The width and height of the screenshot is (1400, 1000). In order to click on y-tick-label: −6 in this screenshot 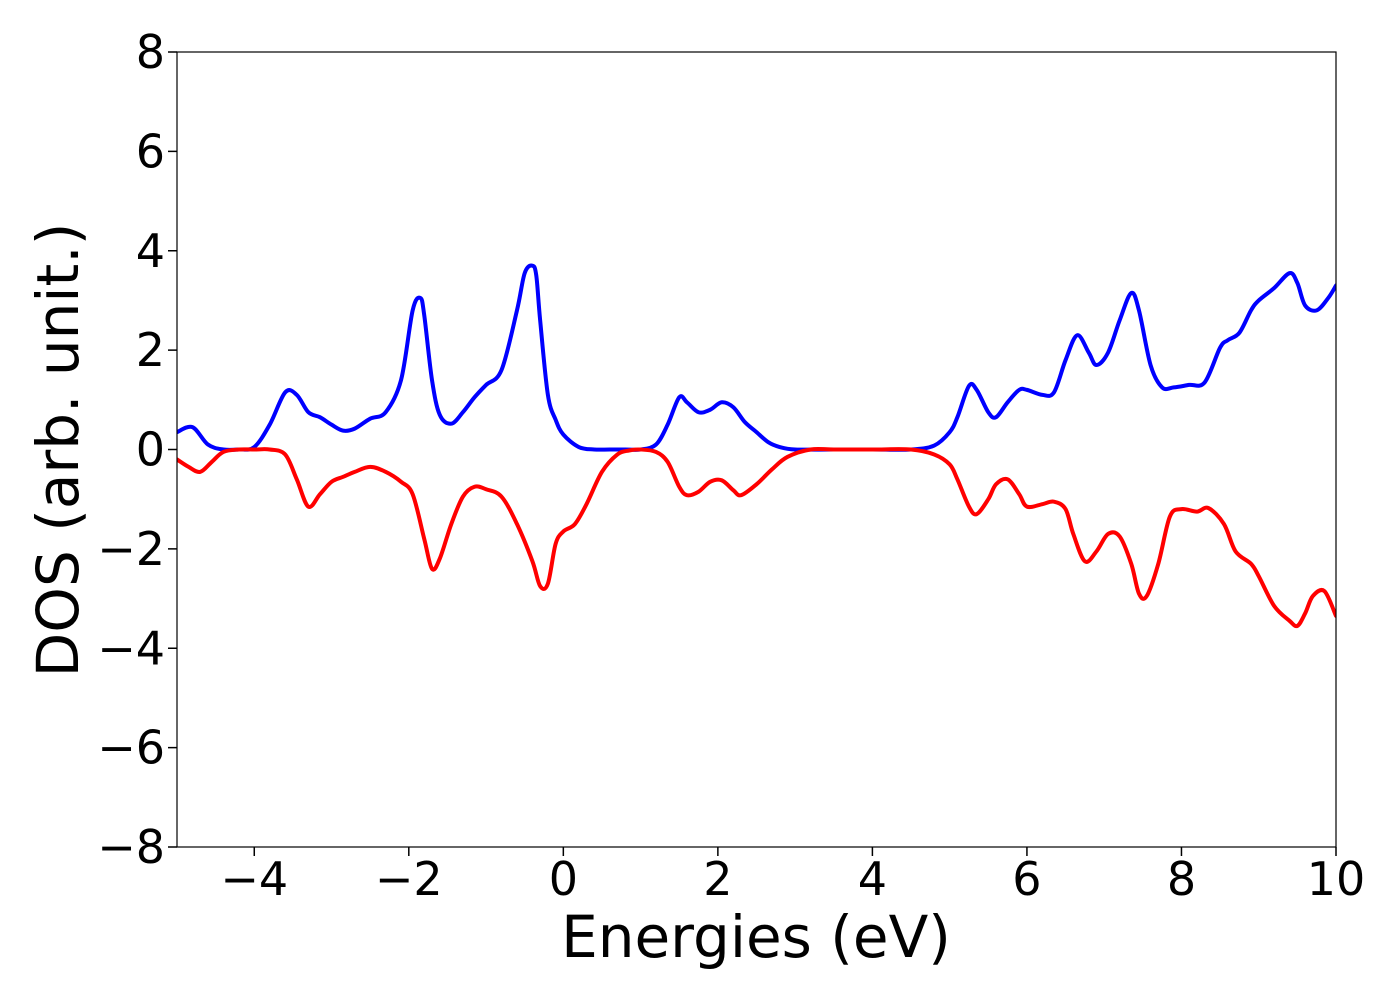, I will do `click(131, 748)`.